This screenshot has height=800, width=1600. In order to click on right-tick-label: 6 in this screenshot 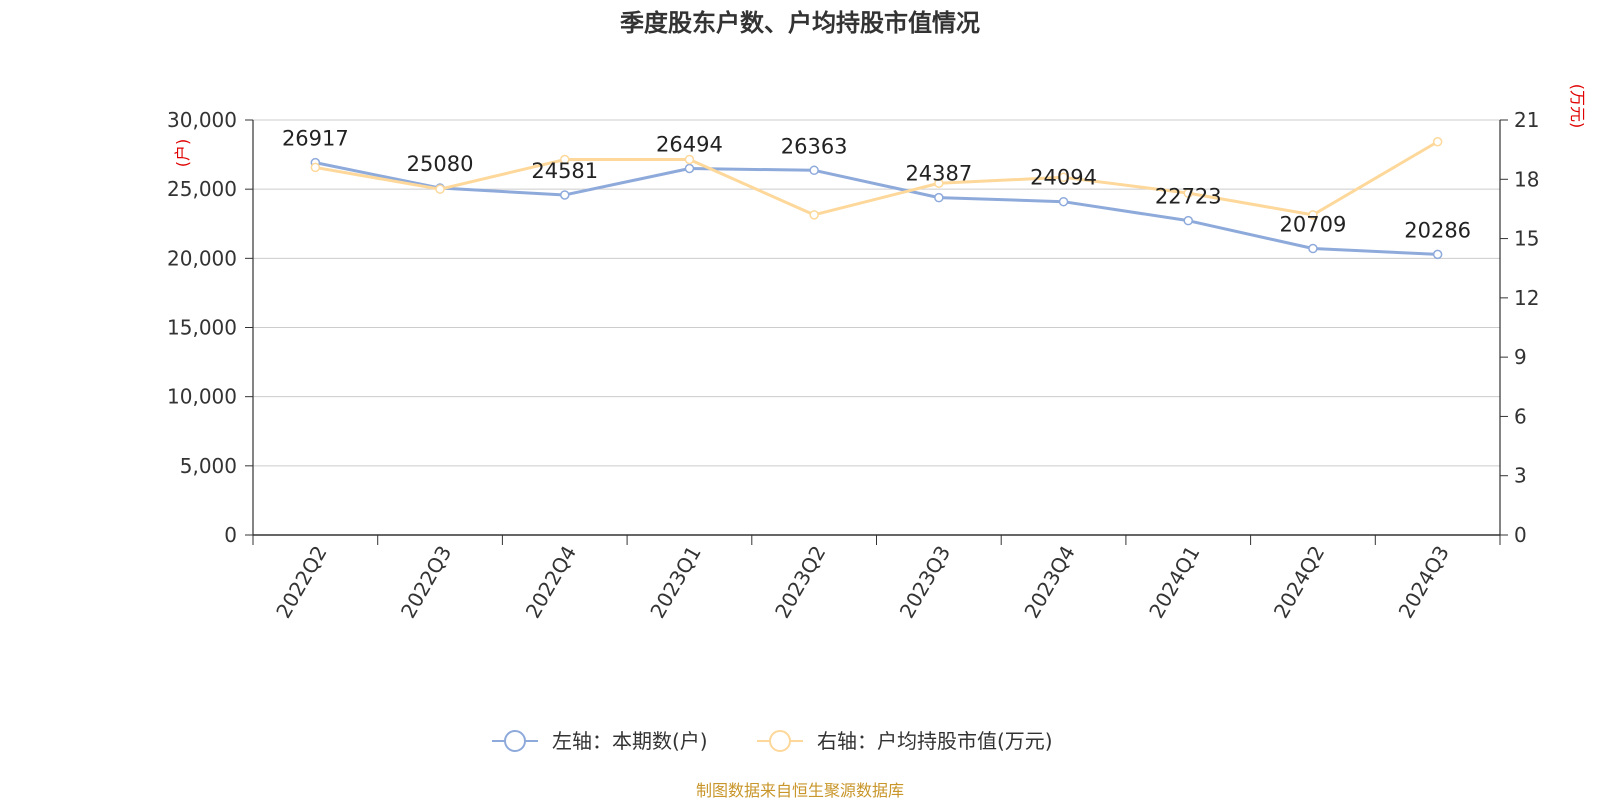, I will do `click(1520, 416)`.